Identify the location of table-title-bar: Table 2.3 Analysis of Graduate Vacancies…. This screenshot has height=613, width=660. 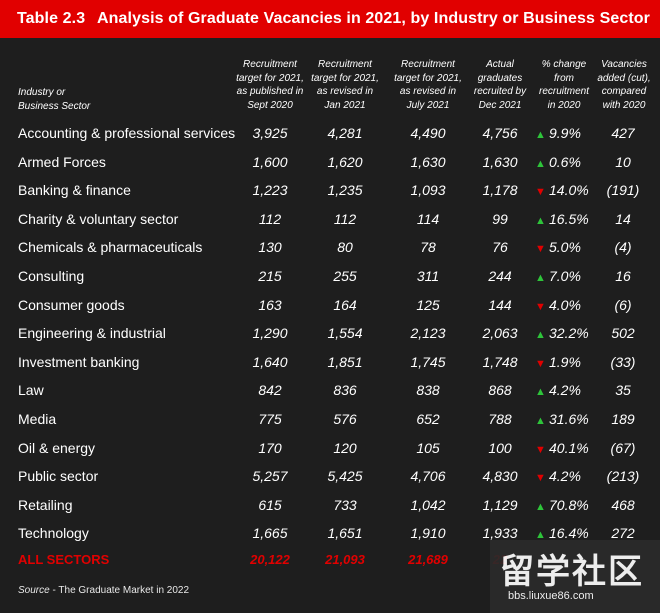
(330, 19).